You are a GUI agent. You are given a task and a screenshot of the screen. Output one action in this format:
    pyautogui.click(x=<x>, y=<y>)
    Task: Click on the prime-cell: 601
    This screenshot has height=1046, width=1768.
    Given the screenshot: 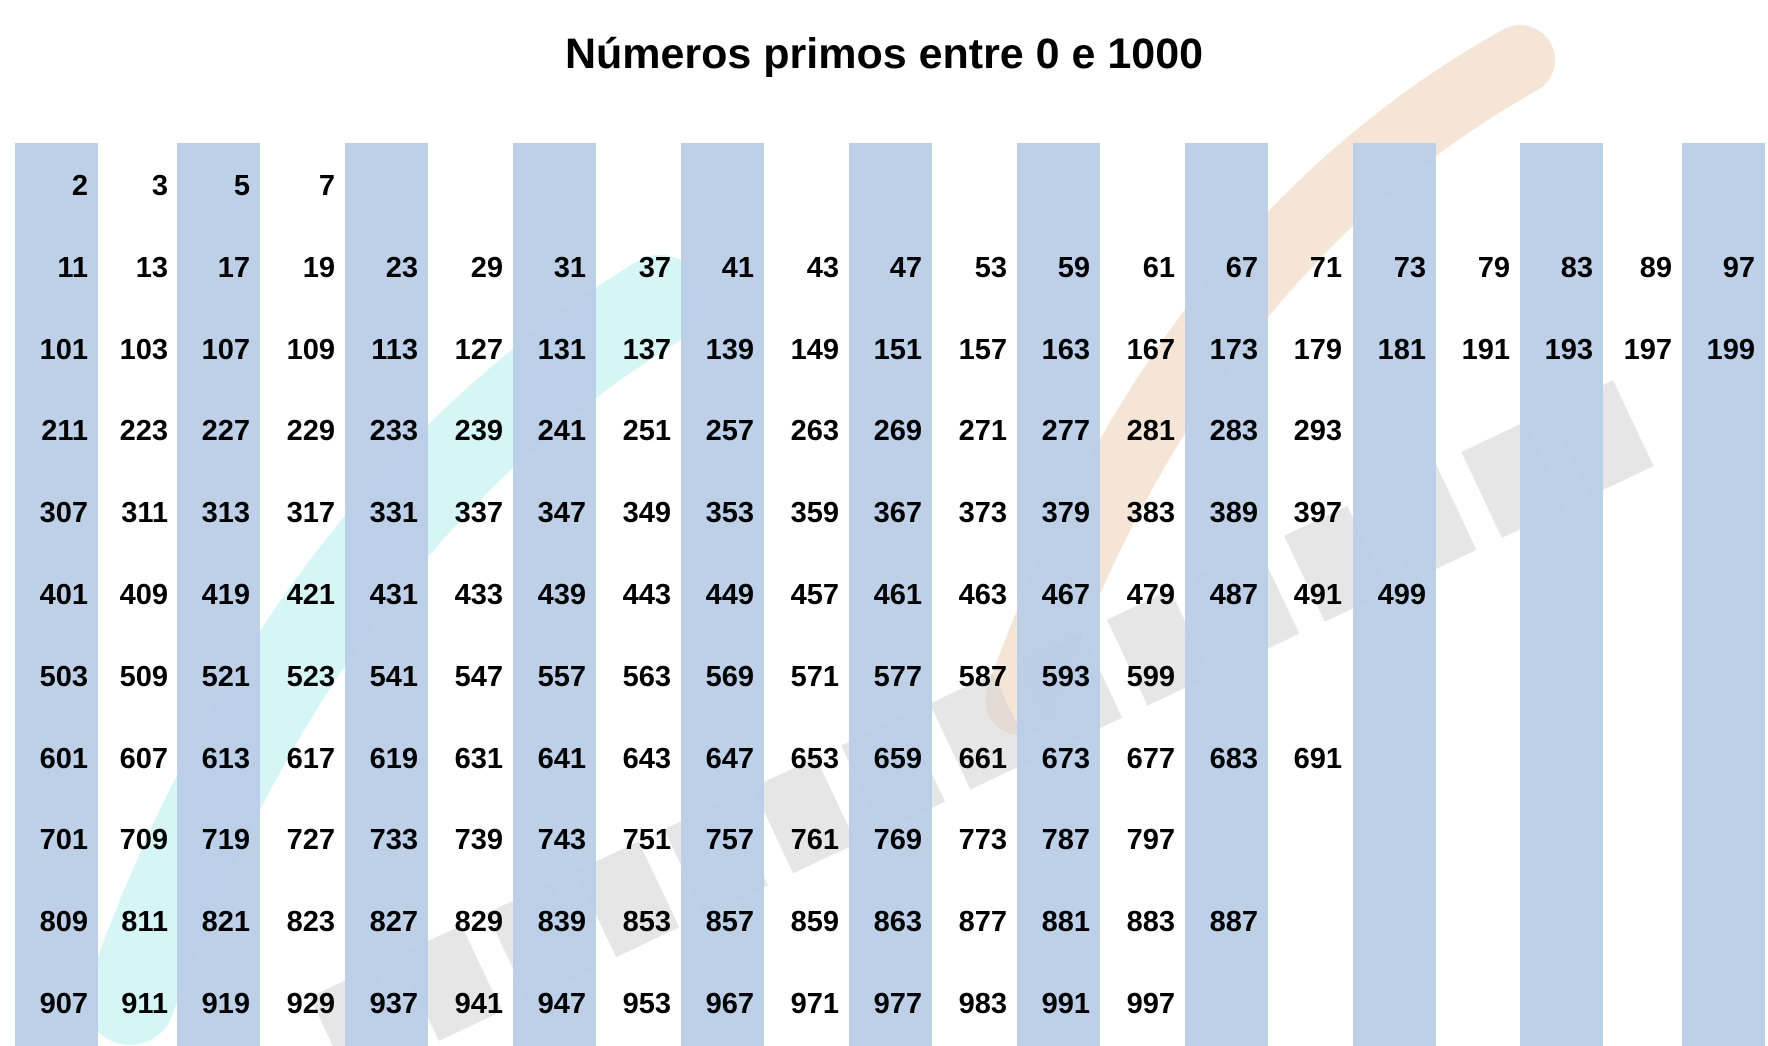 What is the action you would take?
    pyautogui.click(x=63, y=759)
    